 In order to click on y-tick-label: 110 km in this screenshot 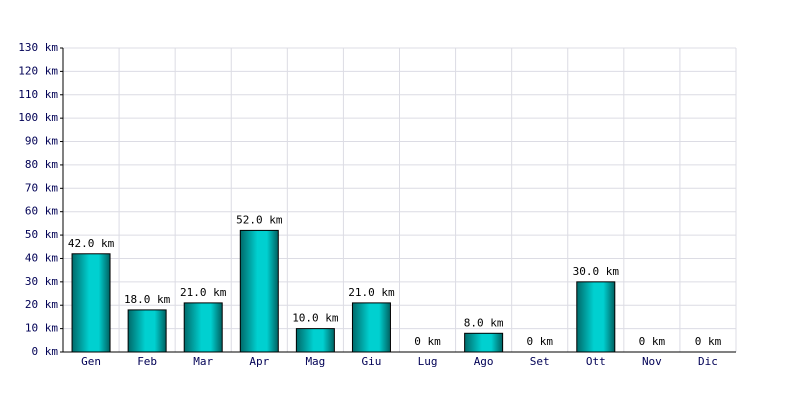, I will do `click(38, 94)`.